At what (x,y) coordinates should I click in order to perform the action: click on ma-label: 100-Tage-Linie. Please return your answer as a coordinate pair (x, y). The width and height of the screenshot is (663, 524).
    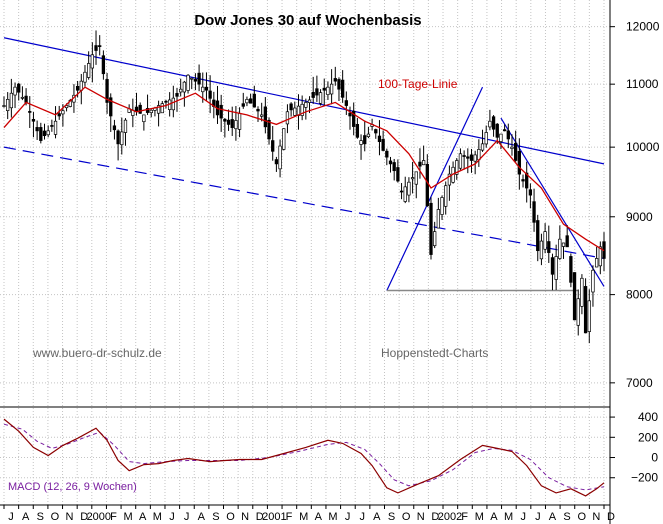
    Looking at the image, I should click on (418, 84).